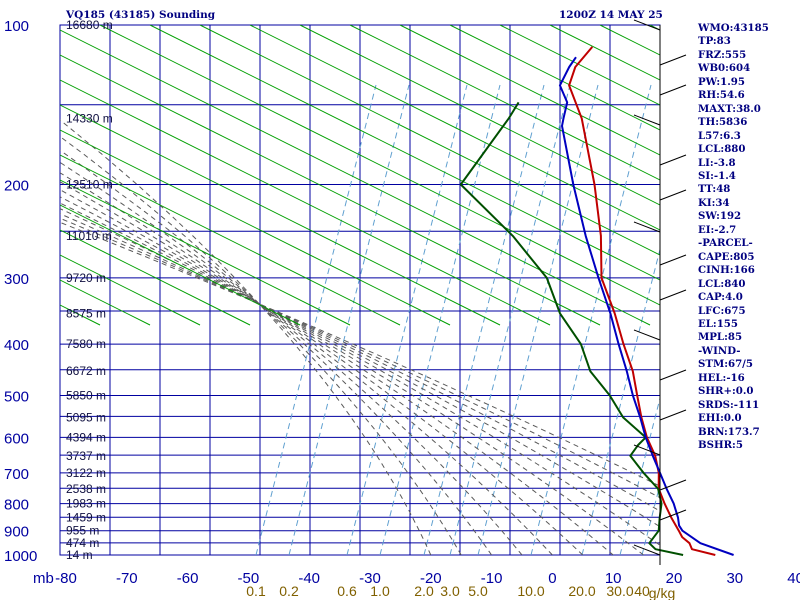 The image size is (800, 600). What do you see at coordinates (721, 377) in the screenshot?
I see `index-item: HEL:-16` at bounding box center [721, 377].